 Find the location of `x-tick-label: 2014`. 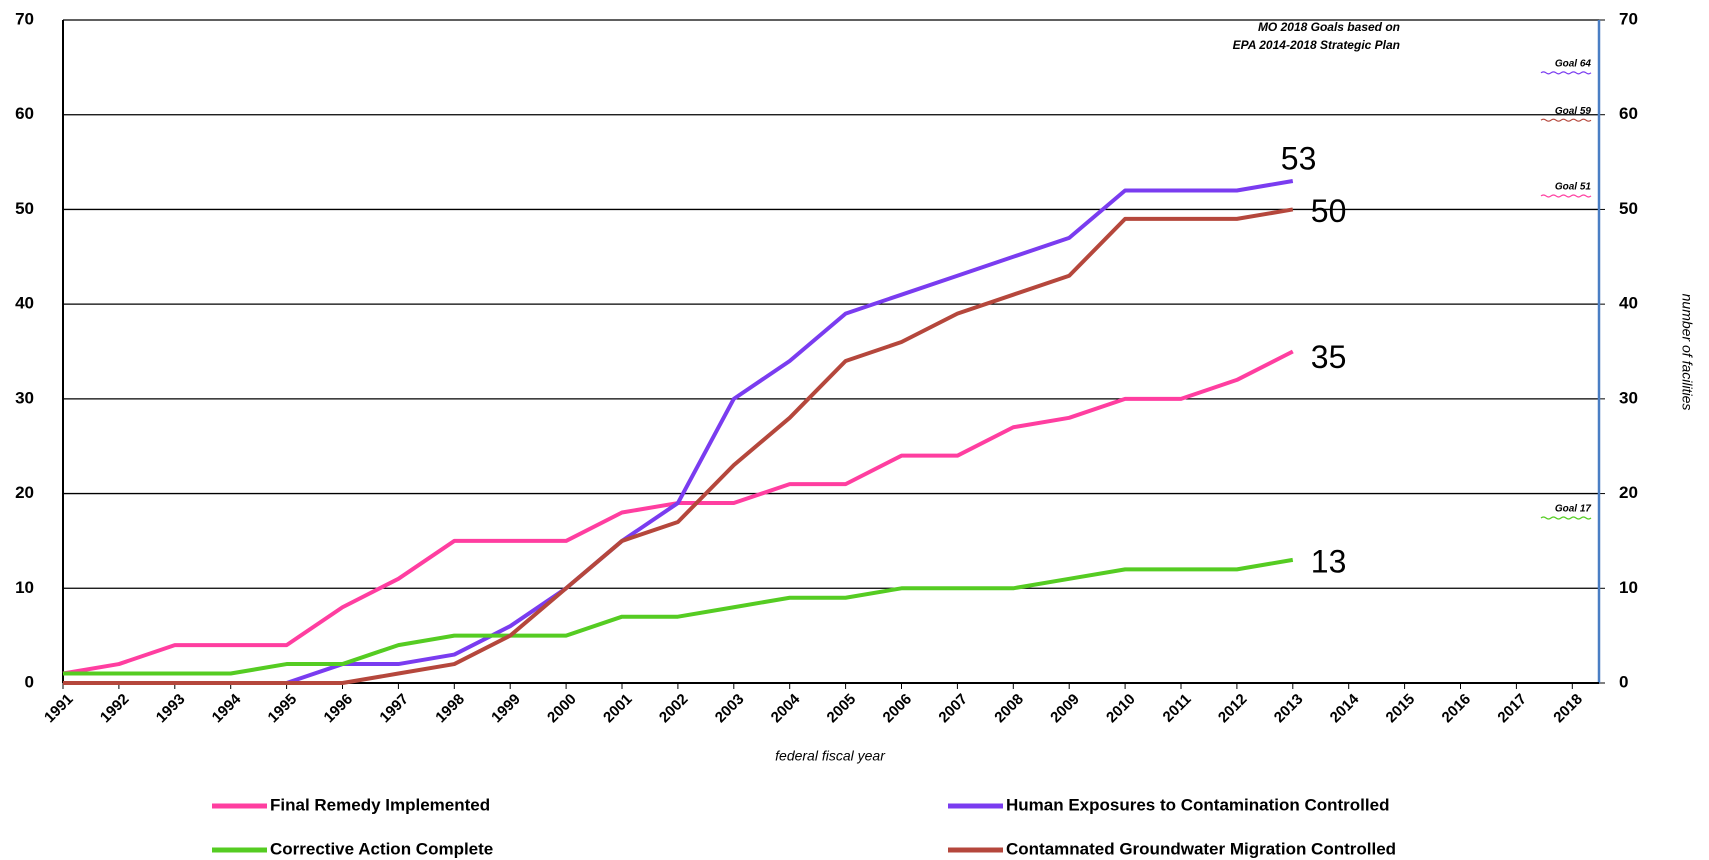

x-tick-label: 2014 is located at coordinates (1345, 708).